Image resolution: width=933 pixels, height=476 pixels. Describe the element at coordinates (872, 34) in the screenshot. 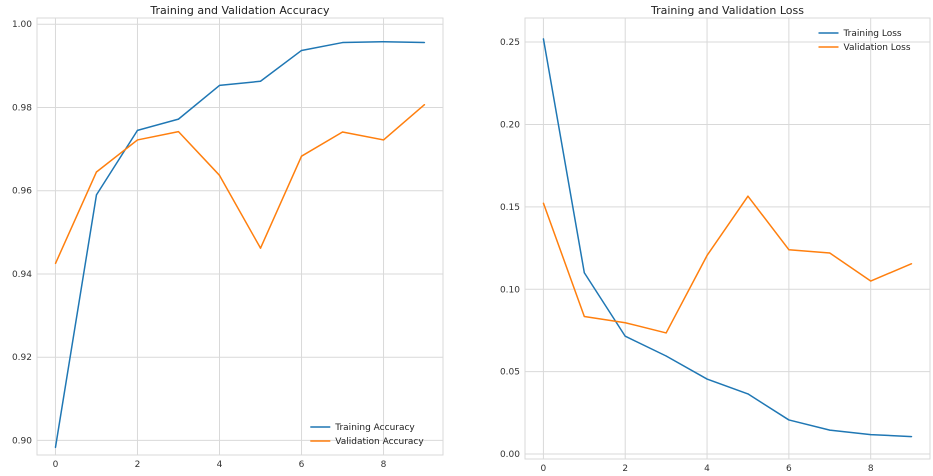

I see `legend-label: Training Loss` at that location.